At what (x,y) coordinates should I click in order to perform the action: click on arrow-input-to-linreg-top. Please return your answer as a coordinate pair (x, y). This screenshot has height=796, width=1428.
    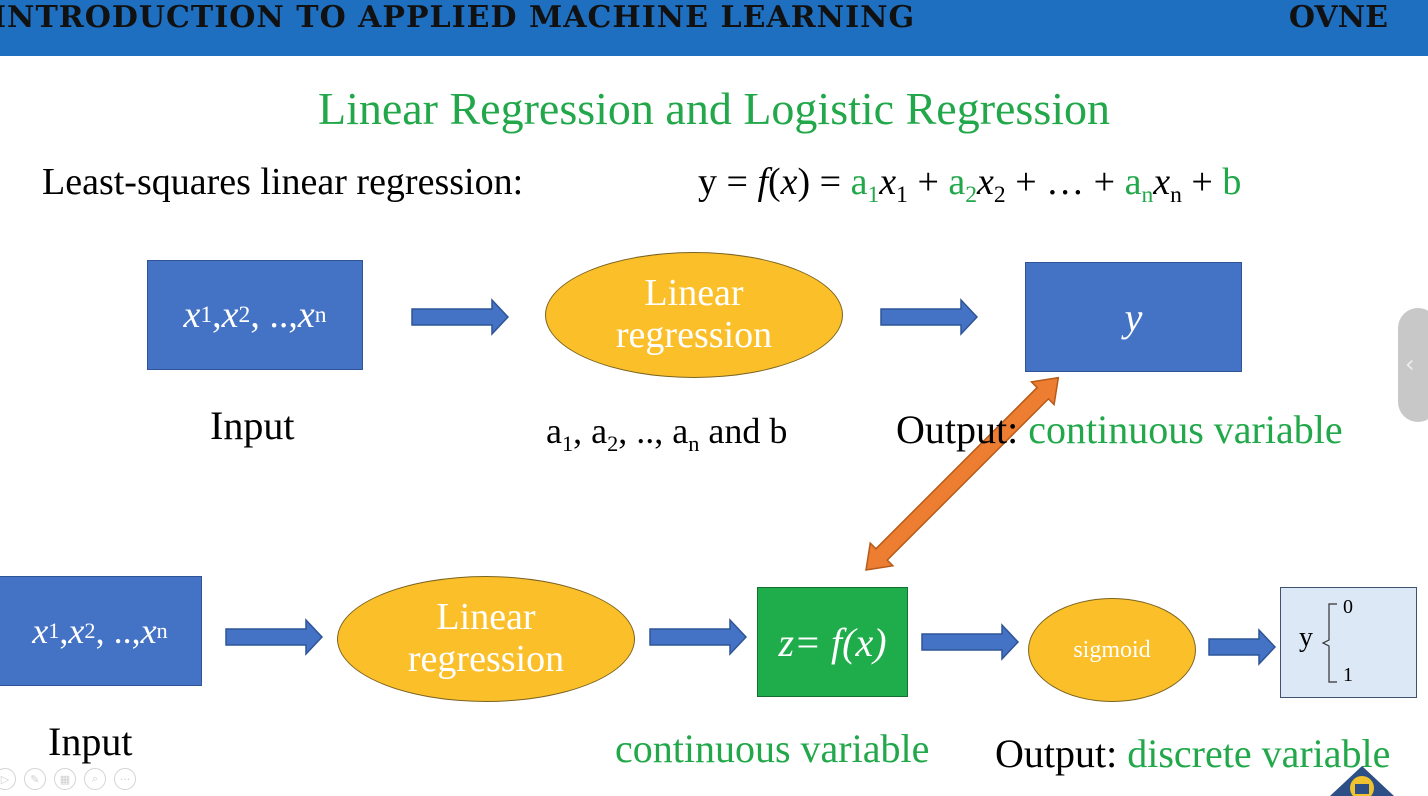
    Looking at the image, I should click on (460, 317).